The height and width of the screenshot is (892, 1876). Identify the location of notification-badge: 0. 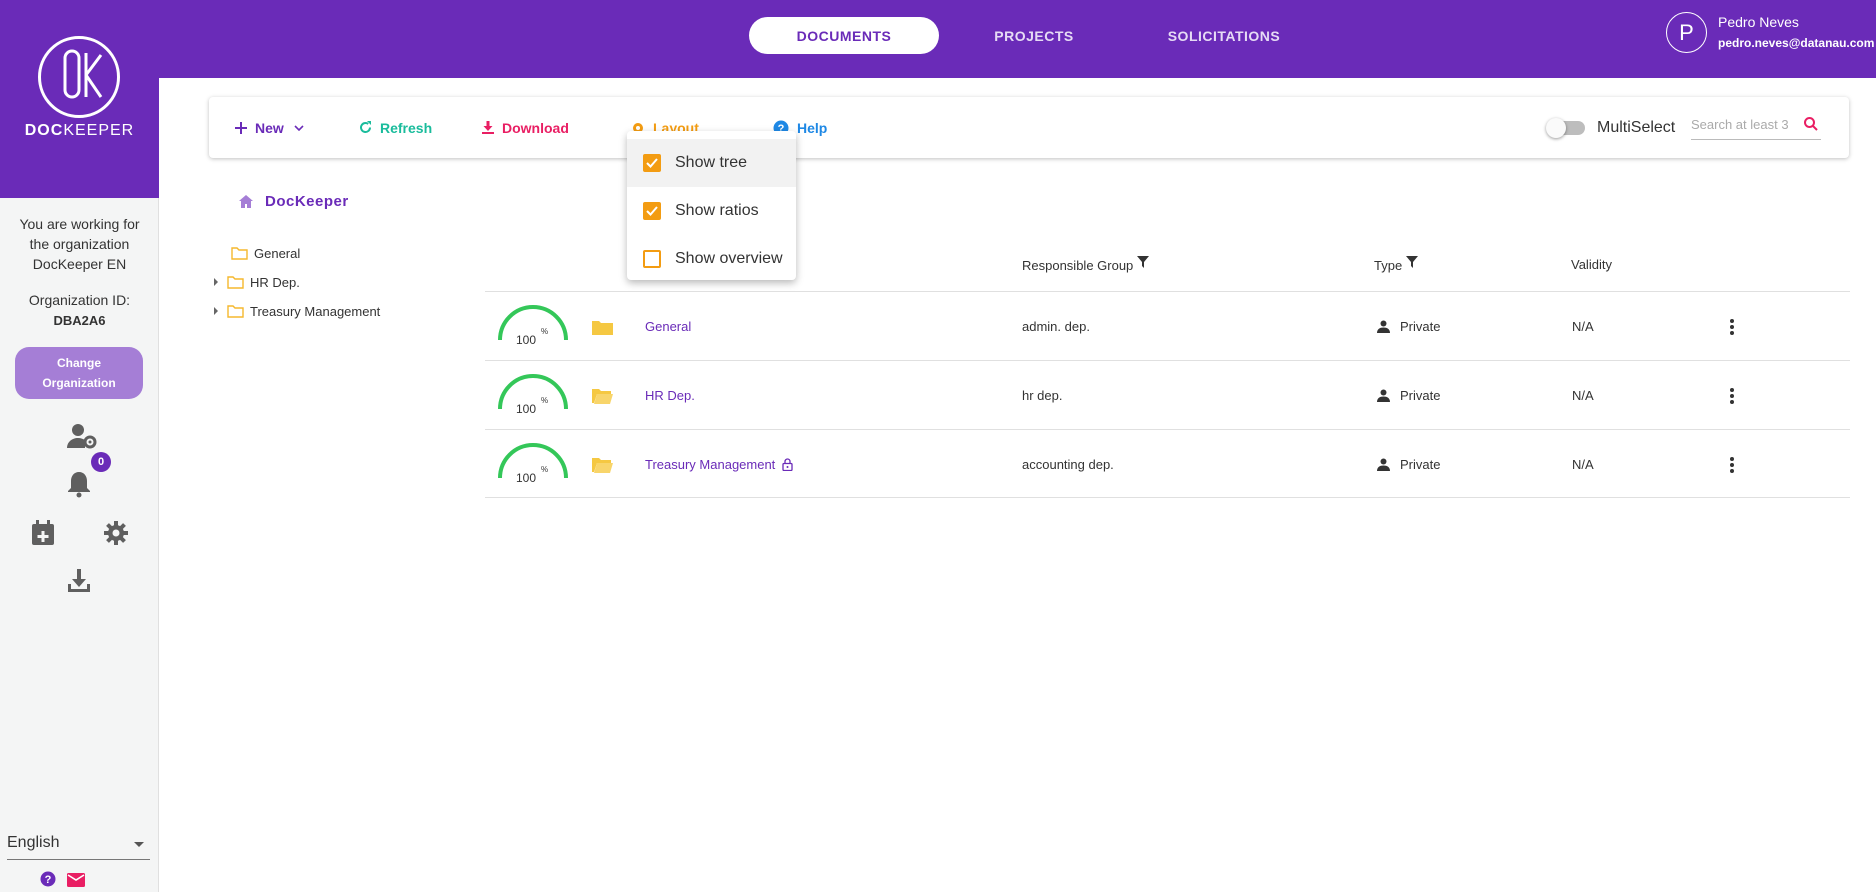
(101, 462).